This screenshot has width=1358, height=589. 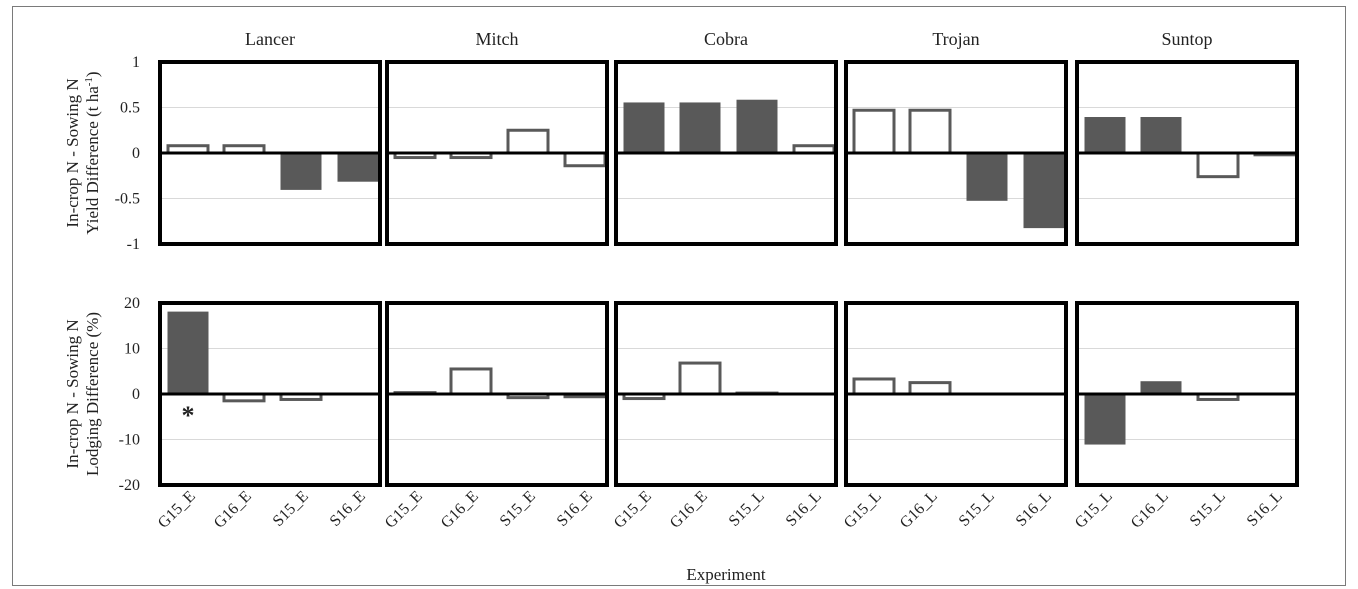 I want to click on y-tick-label: -20, so click(x=129, y=485).